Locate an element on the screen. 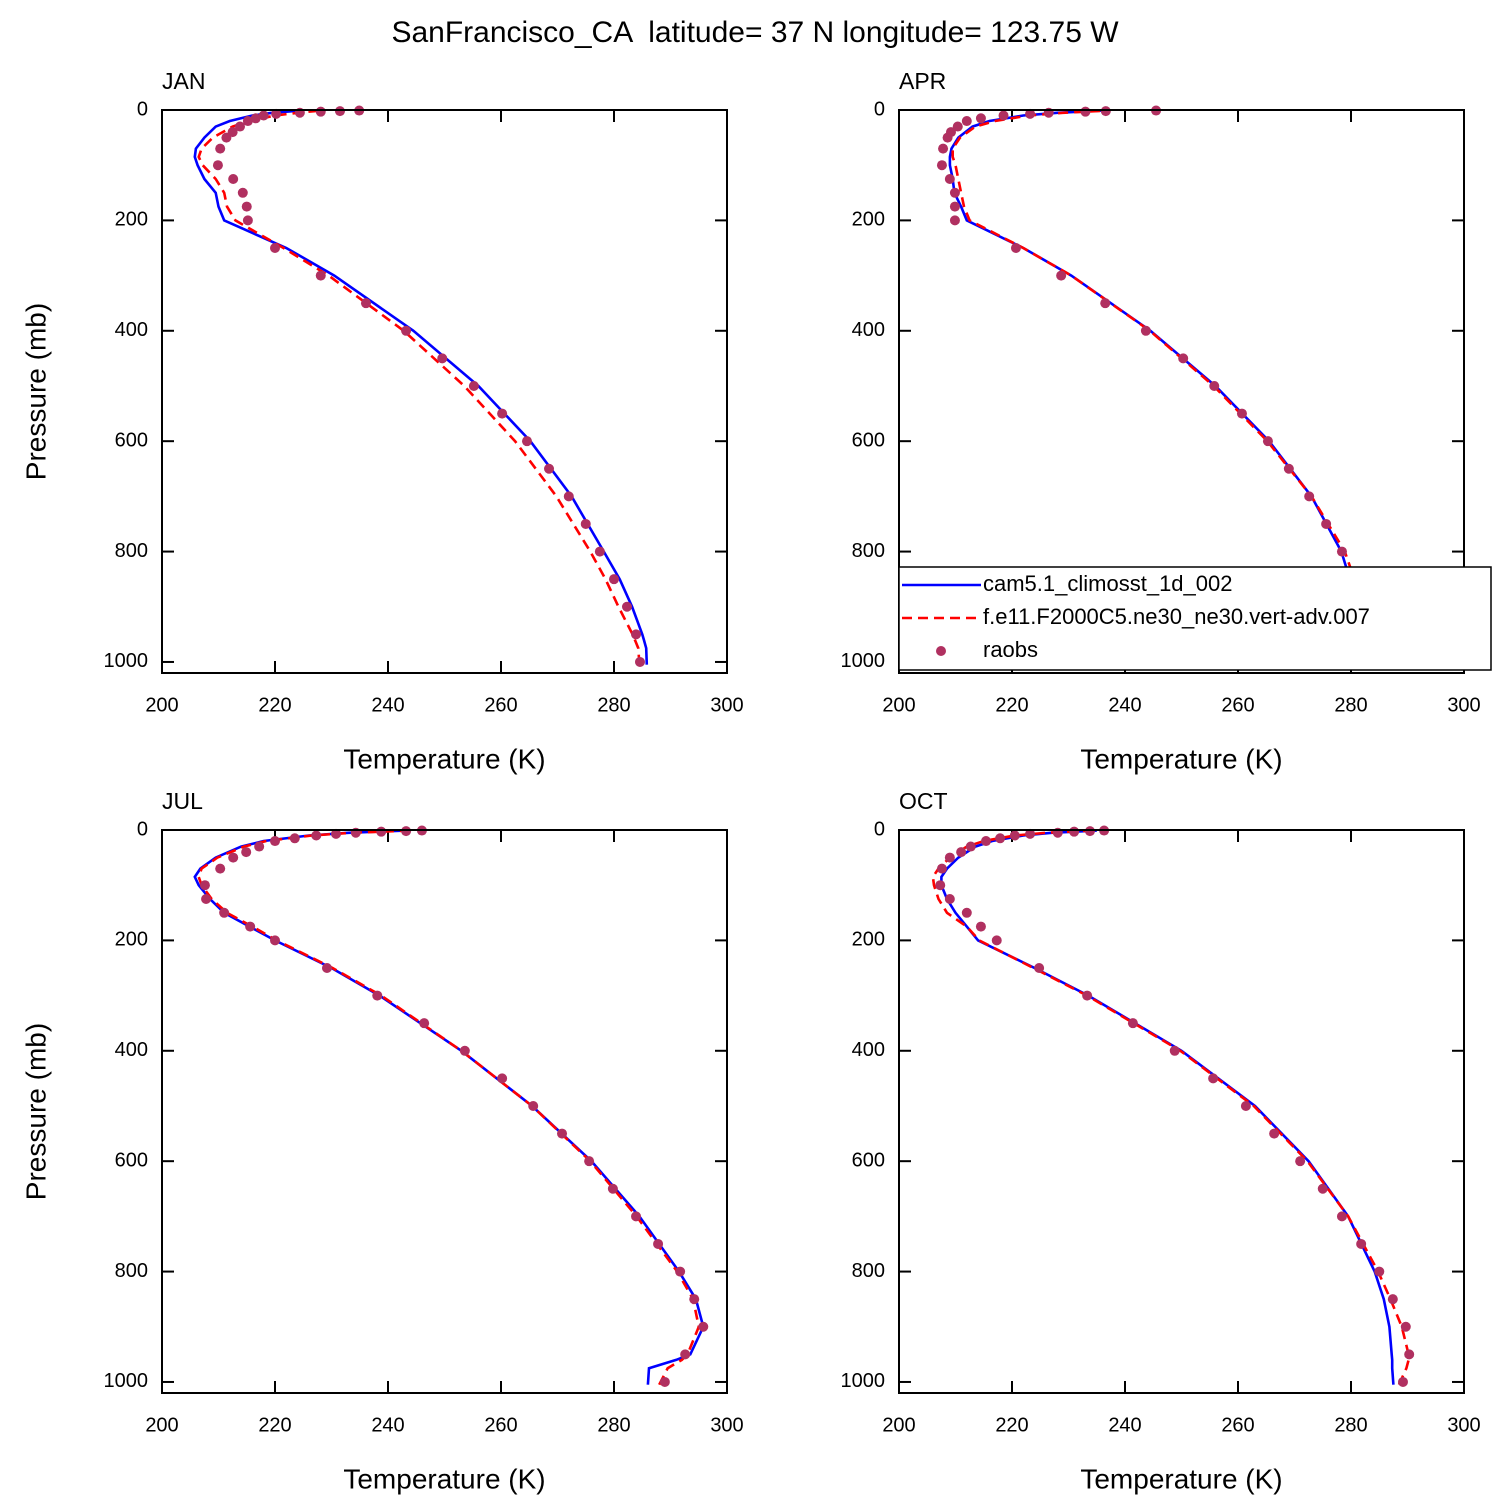 This screenshot has height=1510, width=1510. x-axis-label: Temperature (K) is located at coordinates (444, 1478).